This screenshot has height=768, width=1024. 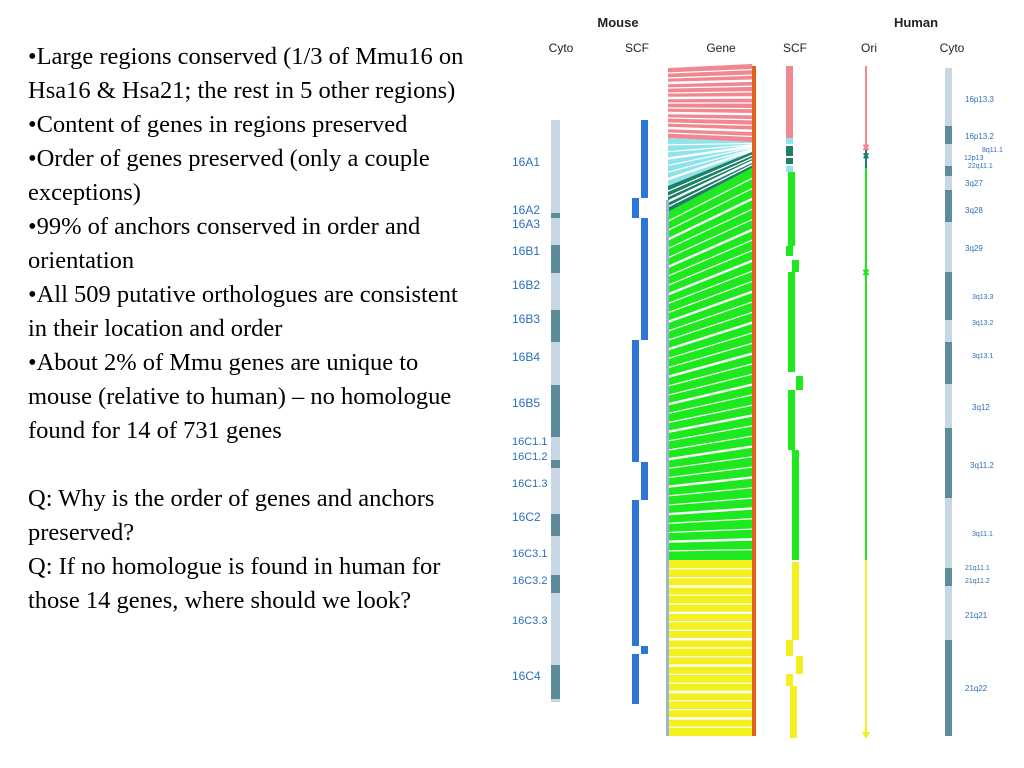 What do you see at coordinates (976, 615) in the screenshot?
I see `human-band-label: 21q21` at bounding box center [976, 615].